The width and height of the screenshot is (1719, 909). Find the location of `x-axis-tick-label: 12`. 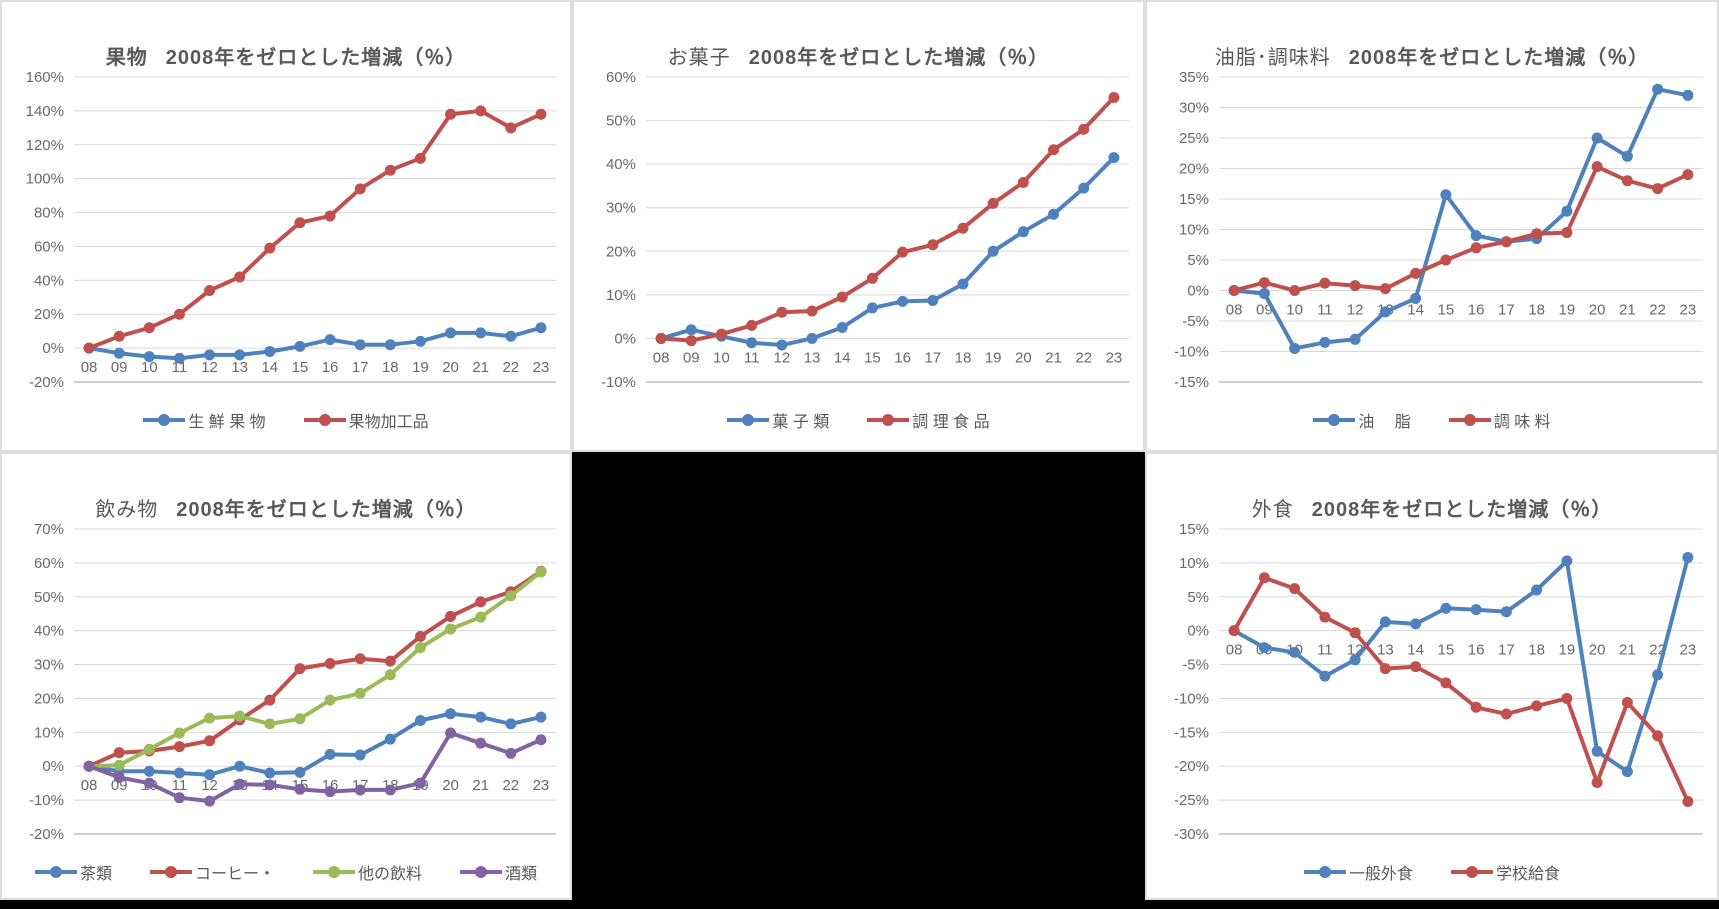

x-axis-tick-label: 12 is located at coordinates (782, 357).